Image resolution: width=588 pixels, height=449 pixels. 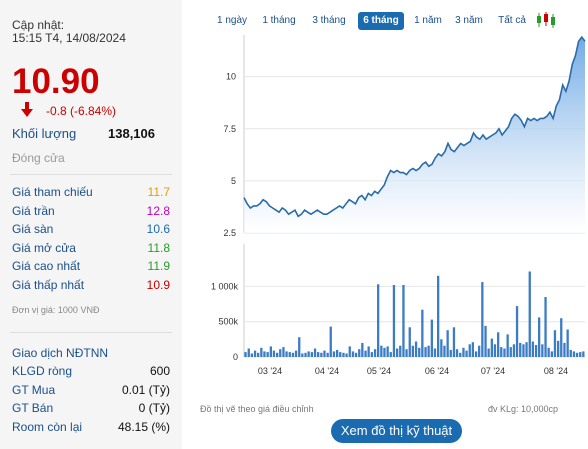 I want to click on foreign-label: GT Bán, so click(x=33, y=408).